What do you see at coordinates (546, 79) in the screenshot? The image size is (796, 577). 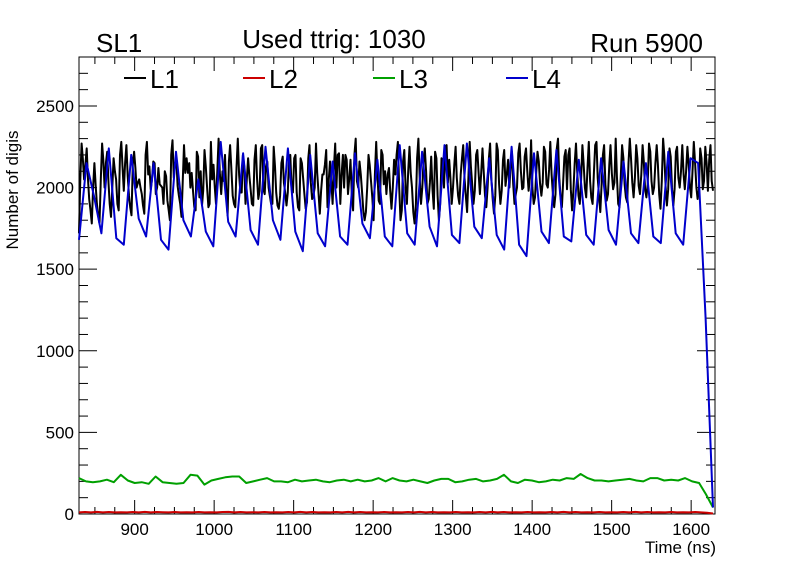 I see `legend-label-l4: L4` at bounding box center [546, 79].